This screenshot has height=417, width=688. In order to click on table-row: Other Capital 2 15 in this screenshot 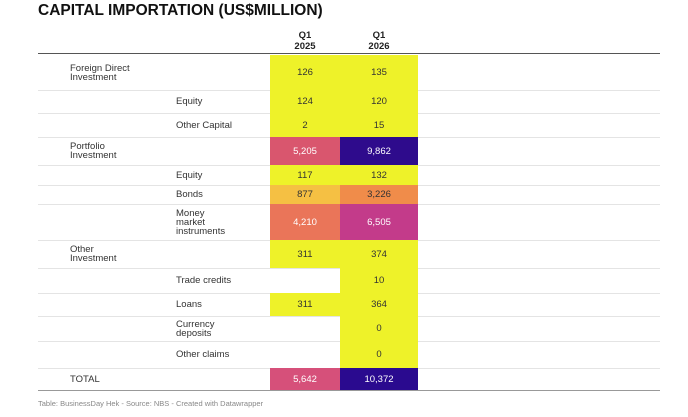, I will do `click(349, 125)`.